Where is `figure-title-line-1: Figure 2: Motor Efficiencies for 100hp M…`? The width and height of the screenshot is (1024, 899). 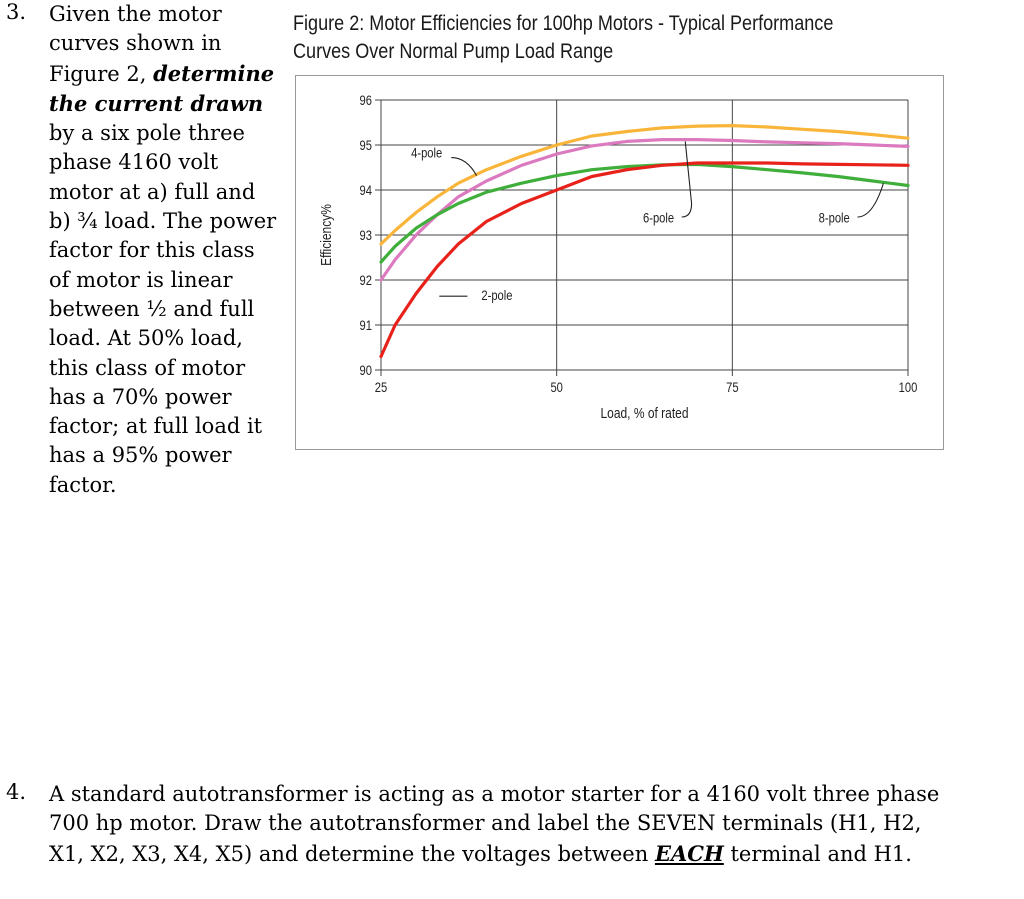 figure-title-line-1: Figure 2: Motor Efficiencies for 100hp M… is located at coordinates (563, 23).